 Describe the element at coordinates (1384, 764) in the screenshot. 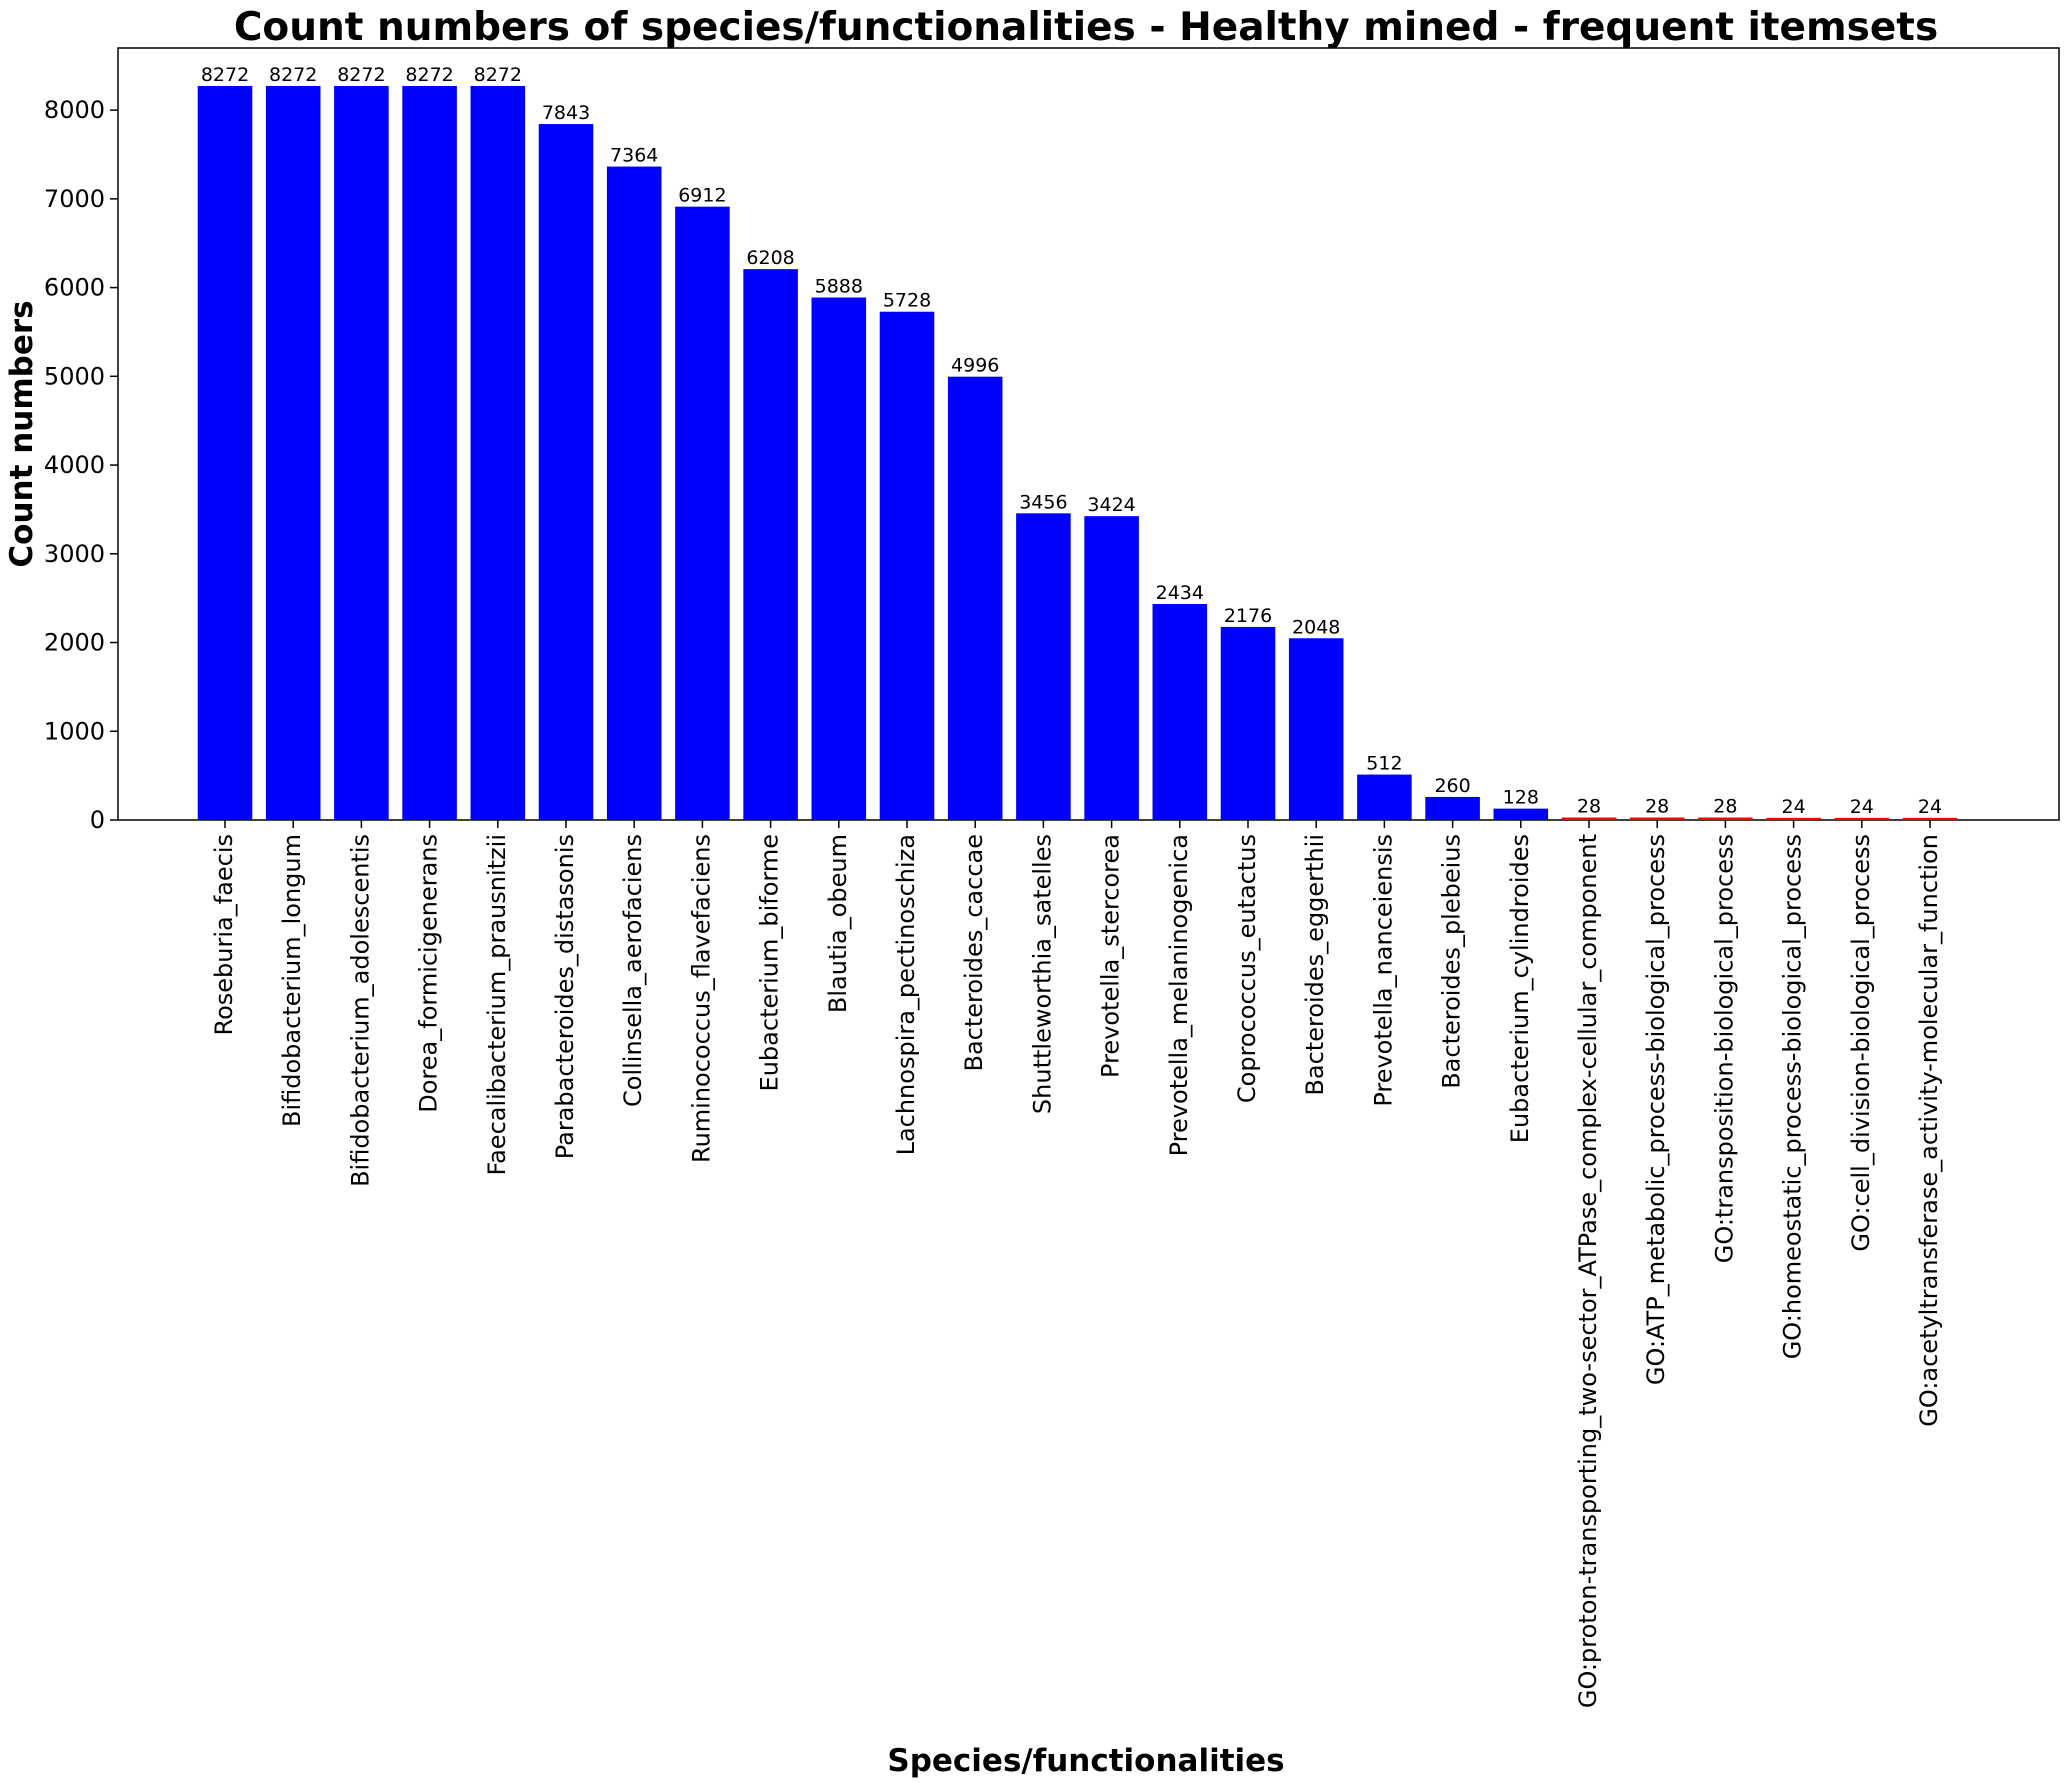

I see `bar-value-label: 512` at that location.